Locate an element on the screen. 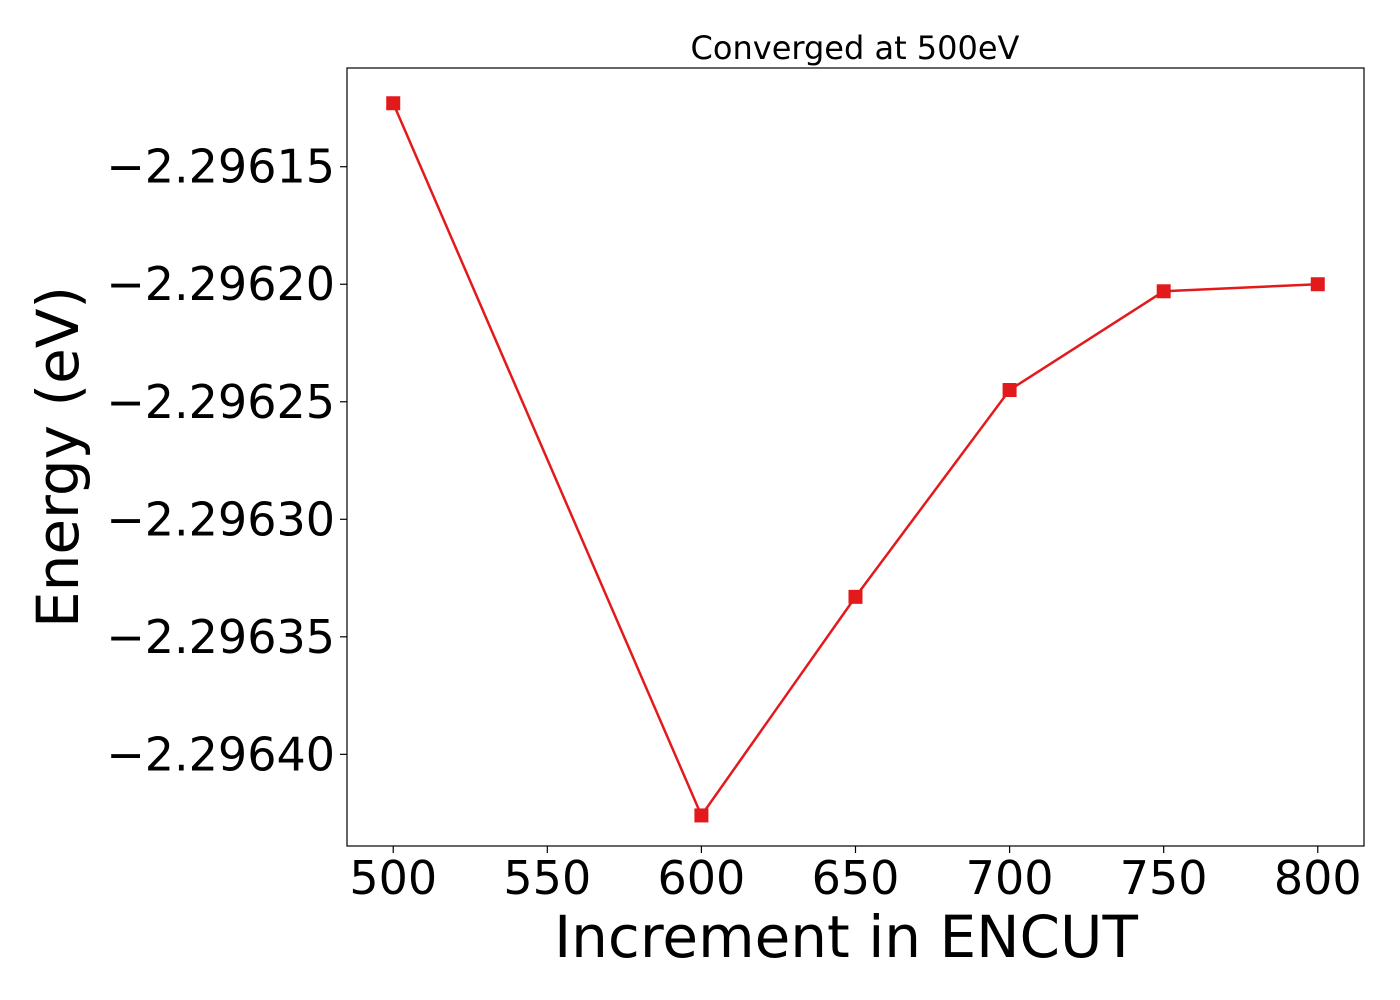  y-tick-label: −2.29640 is located at coordinates (220, 754).